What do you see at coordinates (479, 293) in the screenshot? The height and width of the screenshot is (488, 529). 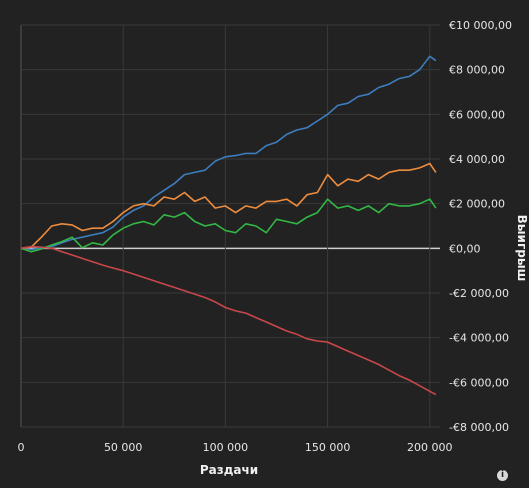 I see `y-tick-label: -€2 000,00` at bounding box center [479, 293].